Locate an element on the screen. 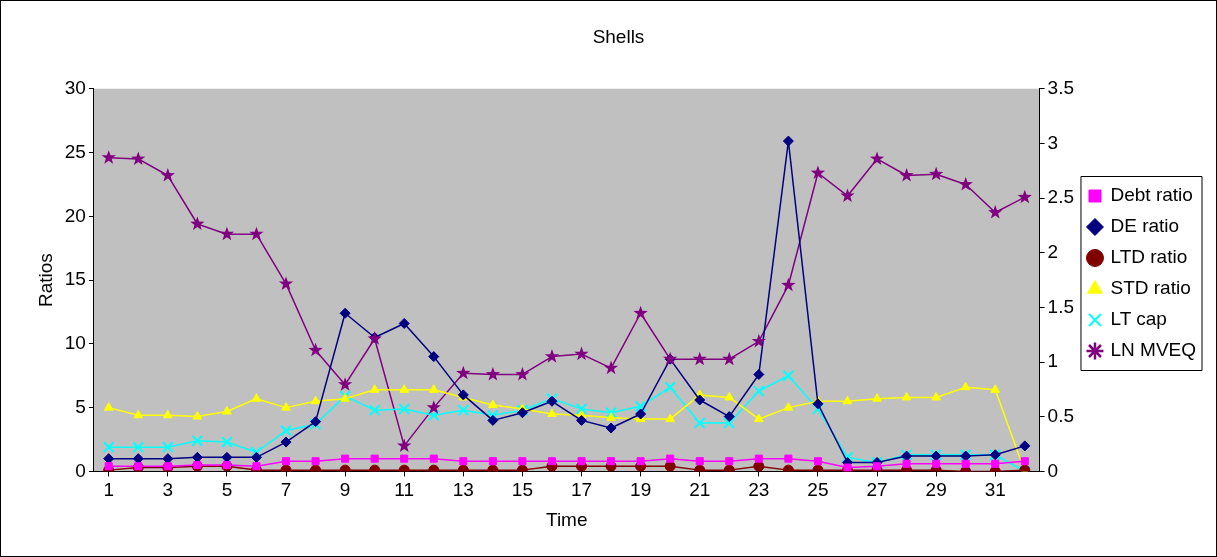 The image size is (1217, 557). y2-tick-label: 3.5 is located at coordinates (1060, 88).